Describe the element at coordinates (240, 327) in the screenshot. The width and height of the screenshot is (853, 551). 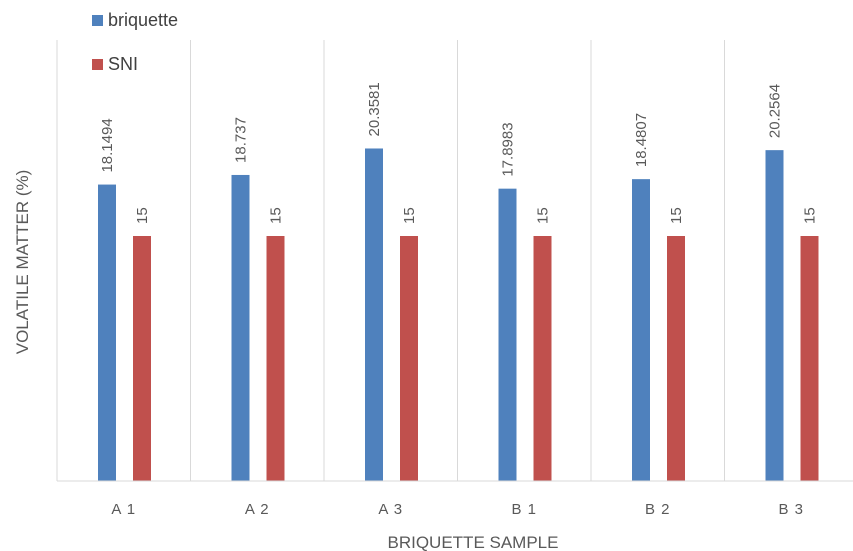
I see `bar-briquette-a2` at that location.